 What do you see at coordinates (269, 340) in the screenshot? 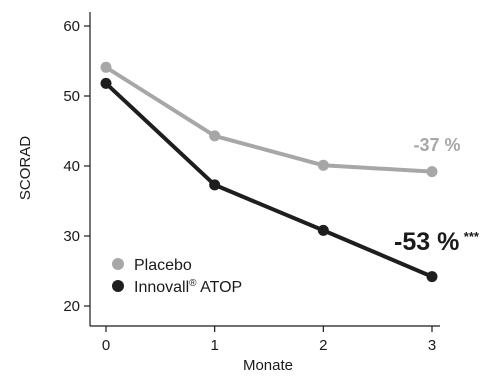
I see `x-ticks: 0 1 2 3` at bounding box center [269, 340].